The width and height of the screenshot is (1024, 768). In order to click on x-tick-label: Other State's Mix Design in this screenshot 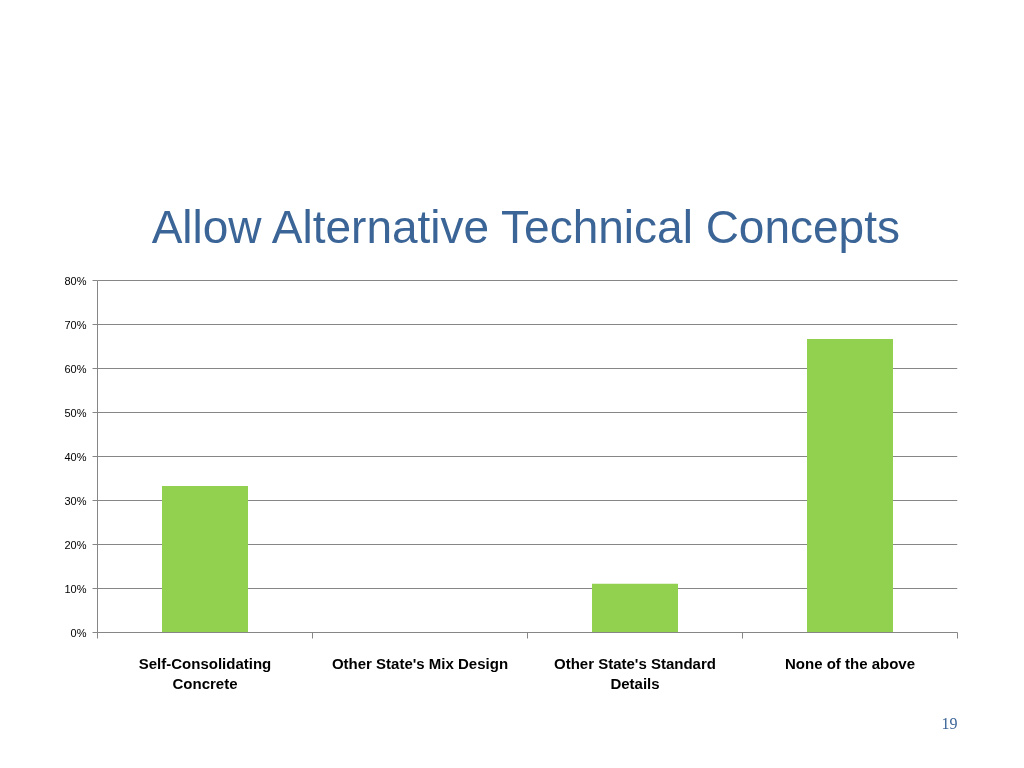, I will do `click(420, 663)`.